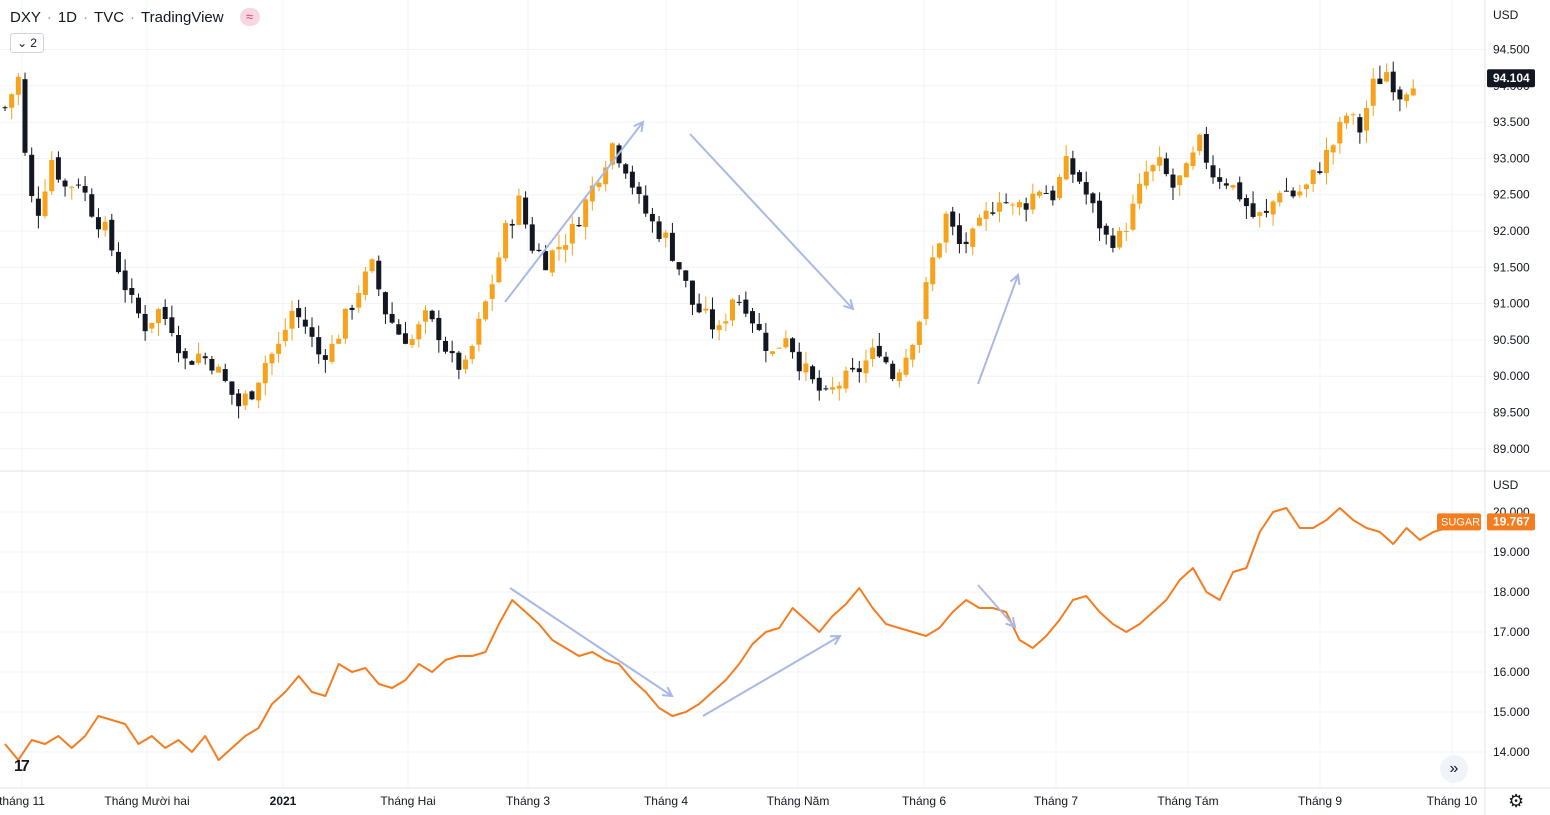 The image size is (1550, 815). What do you see at coordinates (27, 43) in the screenshot?
I see `indicator-toggle-button: ⌄ 2` at bounding box center [27, 43].